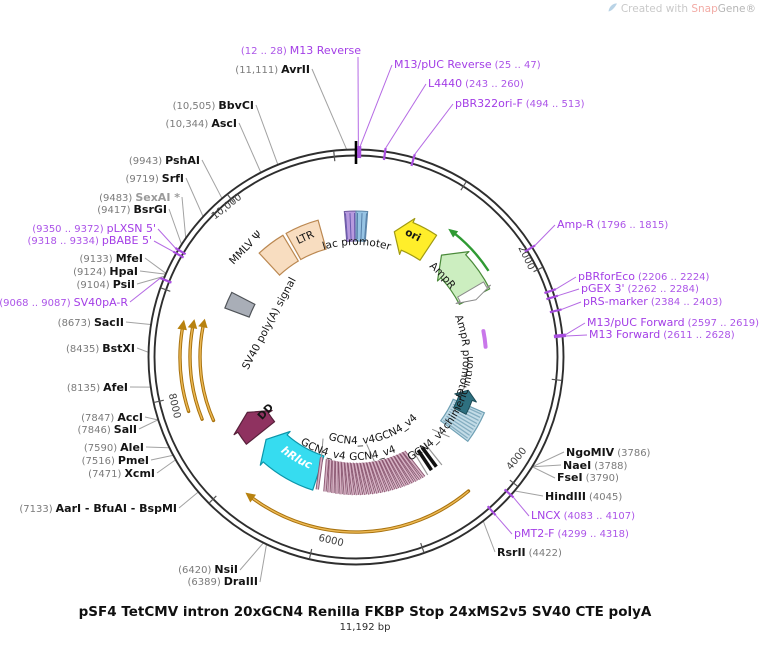  I want to click on site-label-rsrii: RsrII (4422), so click(529, 552).